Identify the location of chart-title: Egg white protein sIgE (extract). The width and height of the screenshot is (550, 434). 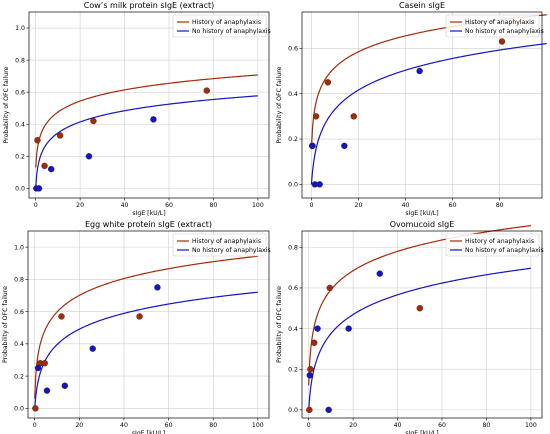
(148, 224).